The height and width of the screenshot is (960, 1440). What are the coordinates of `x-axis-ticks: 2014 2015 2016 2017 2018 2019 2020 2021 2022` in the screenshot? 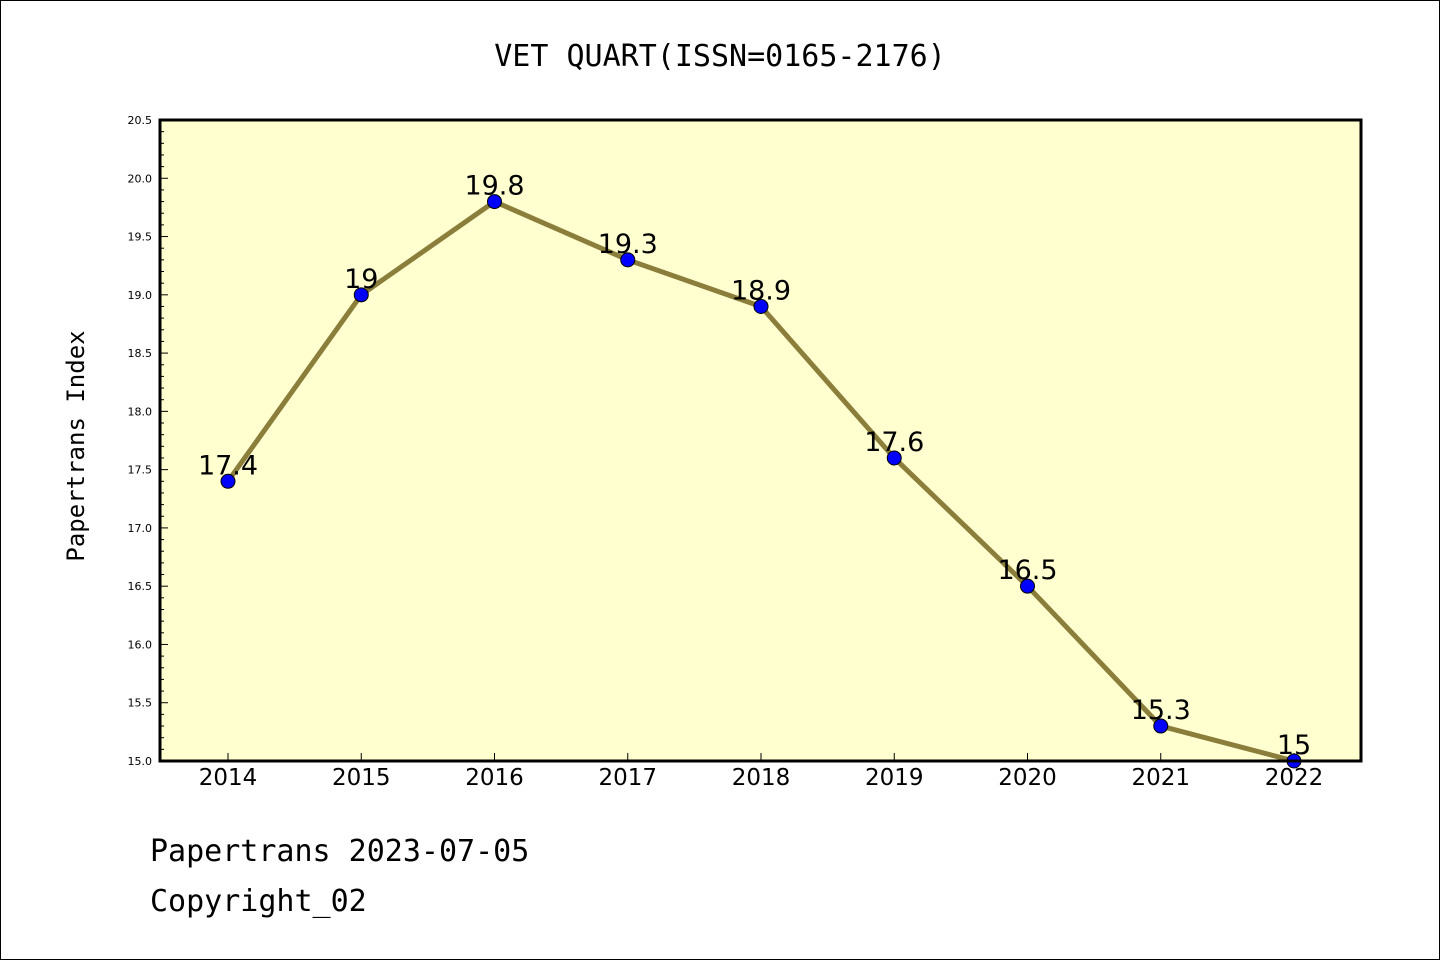 It's located at (761, 772).